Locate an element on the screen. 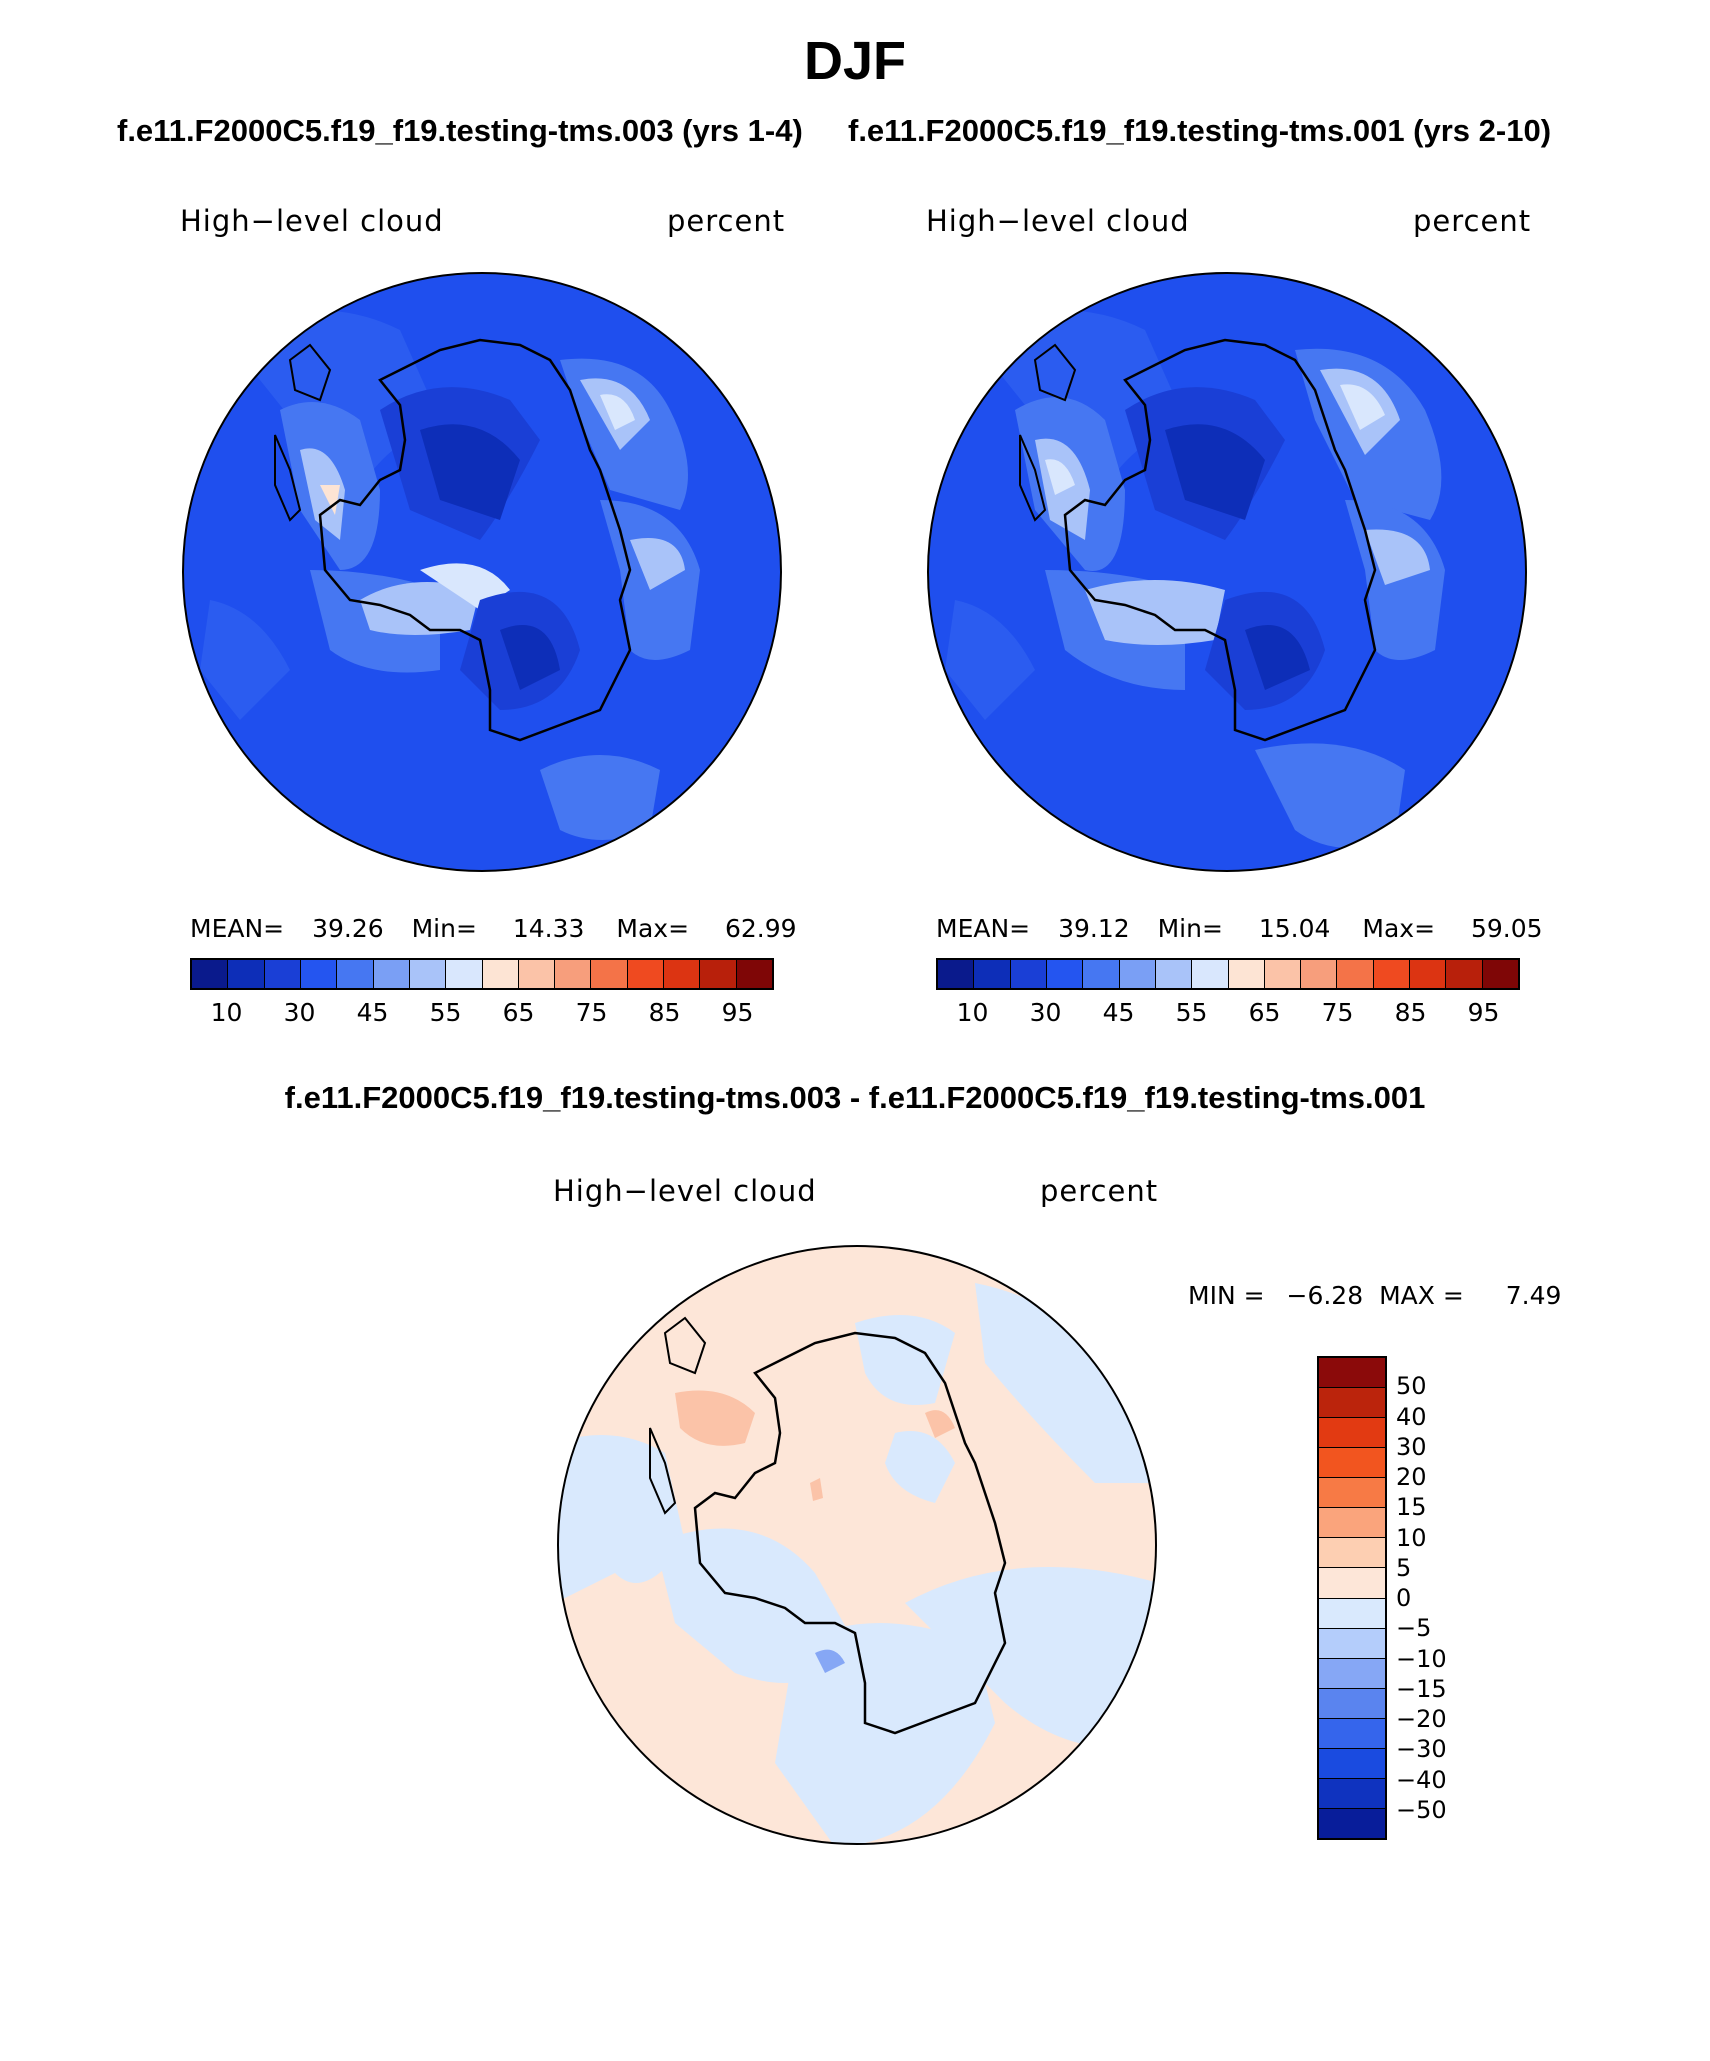 This screenshot has width=1710, height=2061. left-stats: MEAN= 39.26 Min= 14.33 Max= 62.99 is located at coordinates (493, 928).